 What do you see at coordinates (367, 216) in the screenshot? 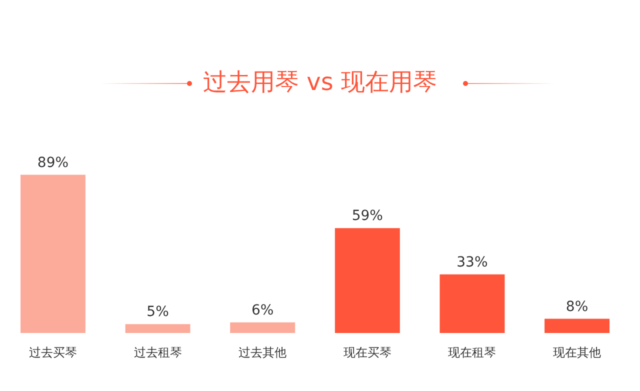
I see `data-label: 59%` at bounding box center [367, 216].